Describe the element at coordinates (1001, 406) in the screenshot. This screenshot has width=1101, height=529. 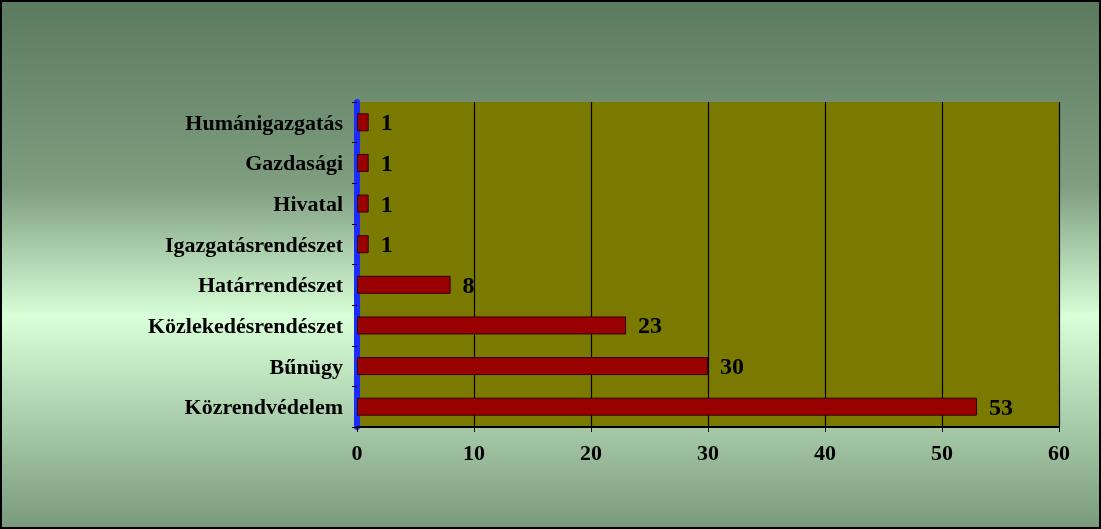
I see `data-label: 53` at that location.